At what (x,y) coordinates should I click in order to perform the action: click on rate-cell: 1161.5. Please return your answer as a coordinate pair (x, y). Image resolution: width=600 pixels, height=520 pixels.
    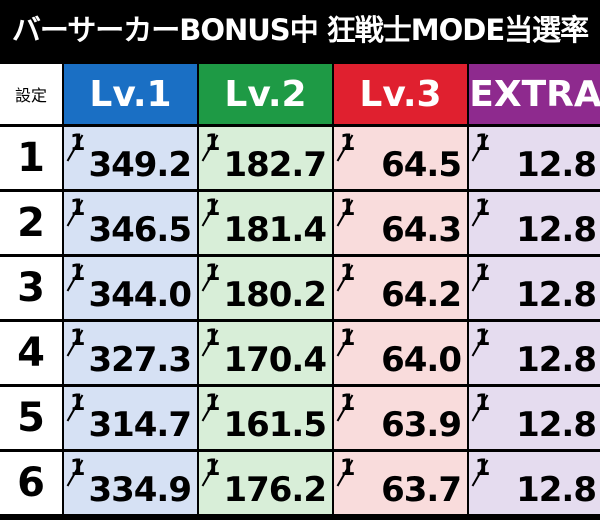
    Looking at the image, I should click on (265, 418).